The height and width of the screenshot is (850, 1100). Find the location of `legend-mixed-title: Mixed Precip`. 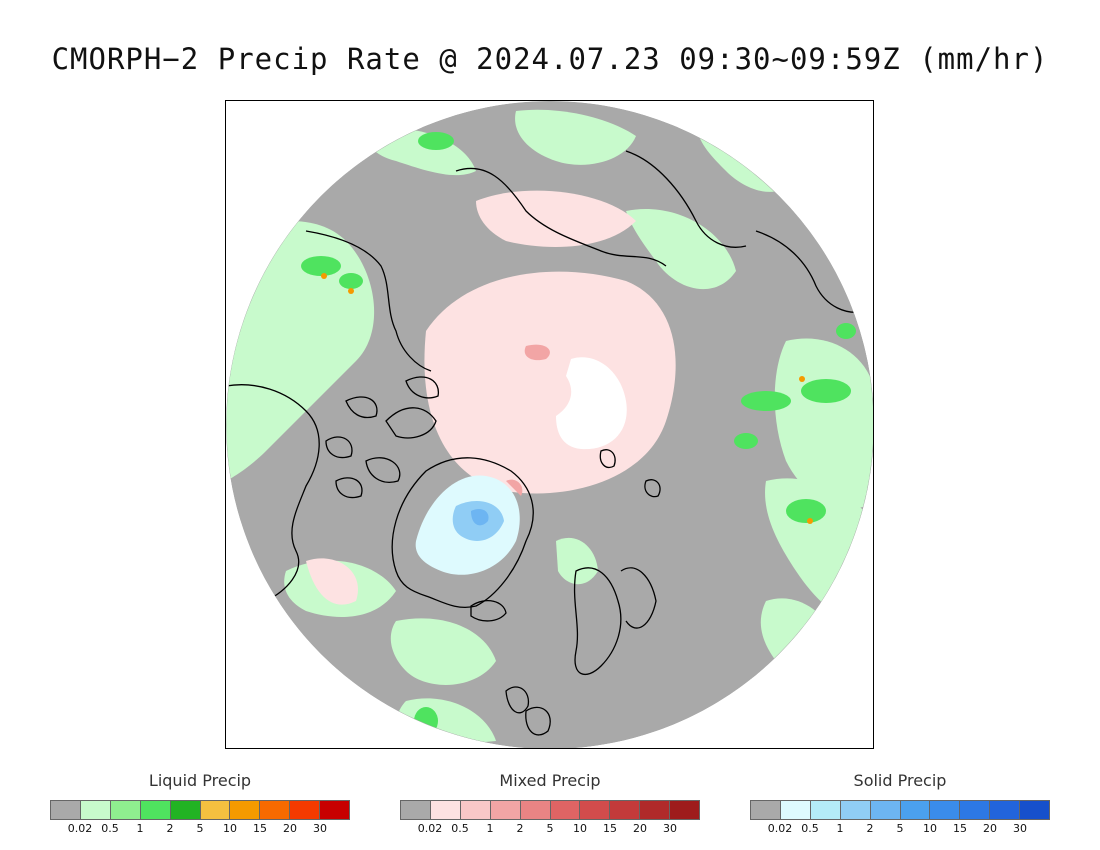

legend-mixed-title: Mixed Precip is located at coordinates (550, 780).